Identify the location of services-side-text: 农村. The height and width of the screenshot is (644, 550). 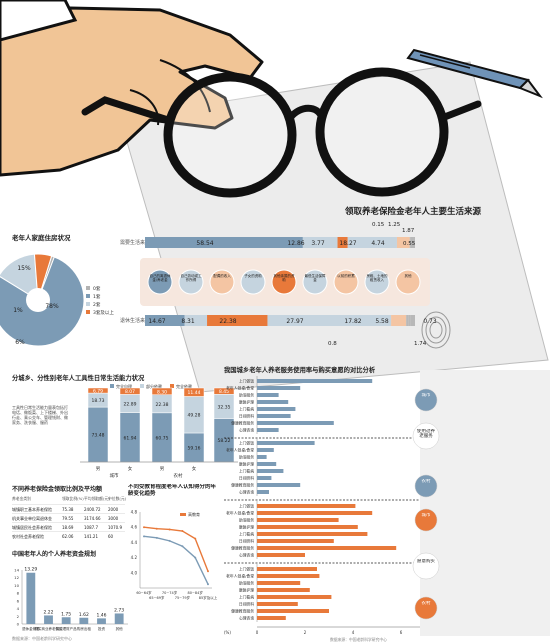
(426, 481).